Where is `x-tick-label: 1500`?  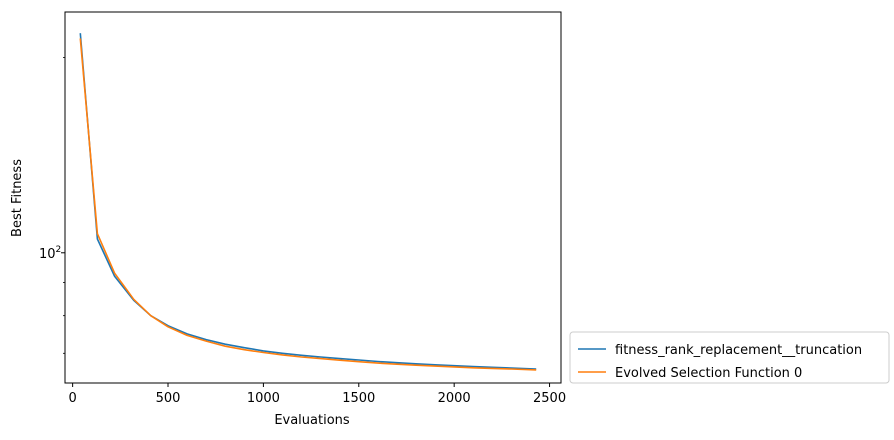
x-tick-label: 1500 is located at coordinates (358, 398).